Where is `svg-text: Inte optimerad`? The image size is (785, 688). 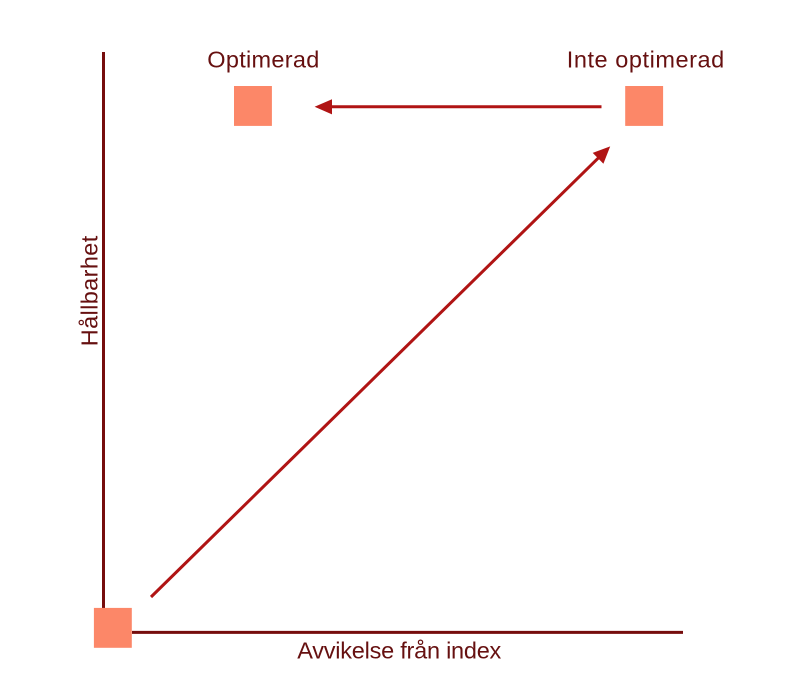 svg-text: Inte optimerad is located at coordinates (646, 59).